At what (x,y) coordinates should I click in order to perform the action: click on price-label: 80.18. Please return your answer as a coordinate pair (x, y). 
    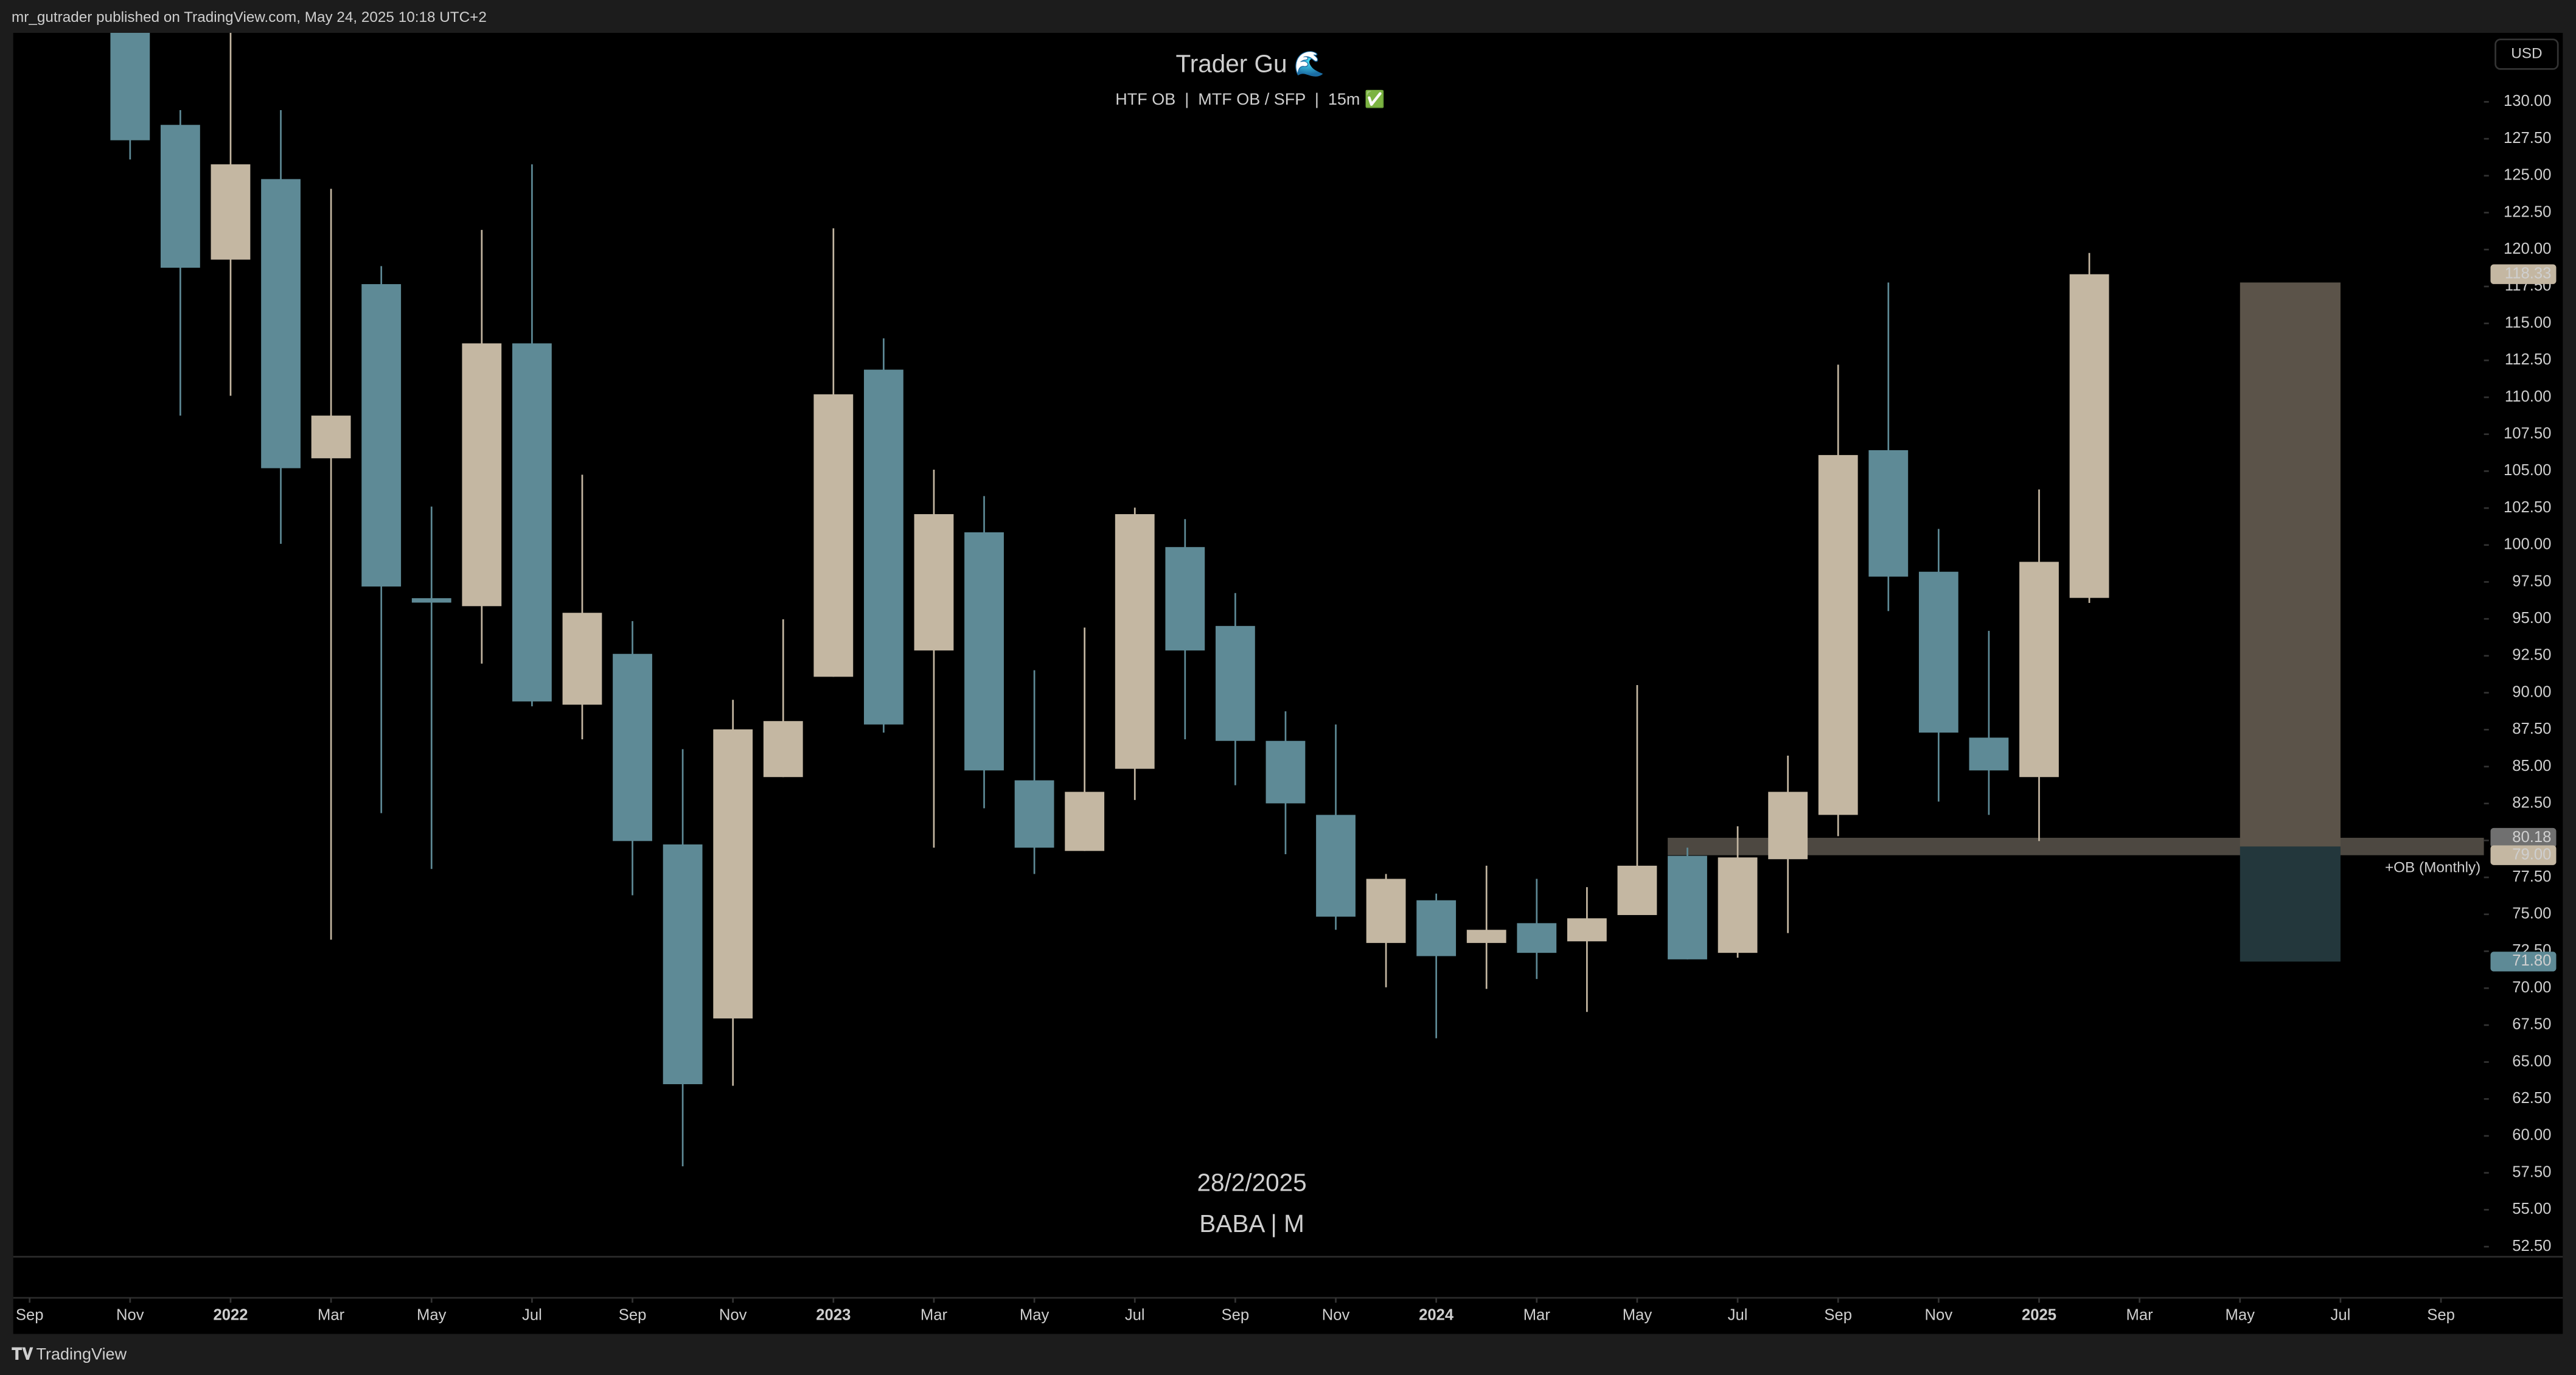
    Looking at the image, I should click on (2531, 837).